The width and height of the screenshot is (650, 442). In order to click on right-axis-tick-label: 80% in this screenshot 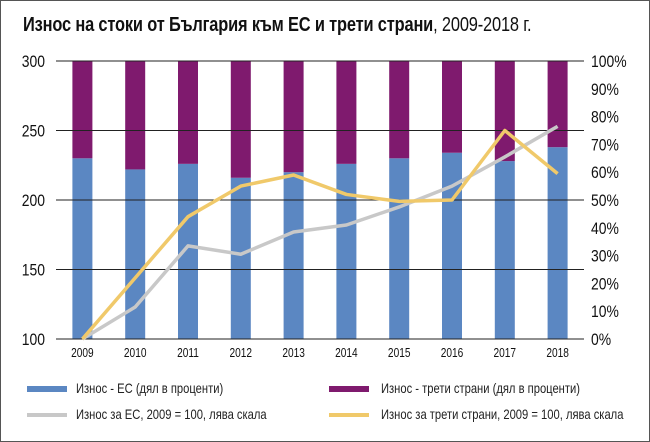, I will do `click(605, 117)`.